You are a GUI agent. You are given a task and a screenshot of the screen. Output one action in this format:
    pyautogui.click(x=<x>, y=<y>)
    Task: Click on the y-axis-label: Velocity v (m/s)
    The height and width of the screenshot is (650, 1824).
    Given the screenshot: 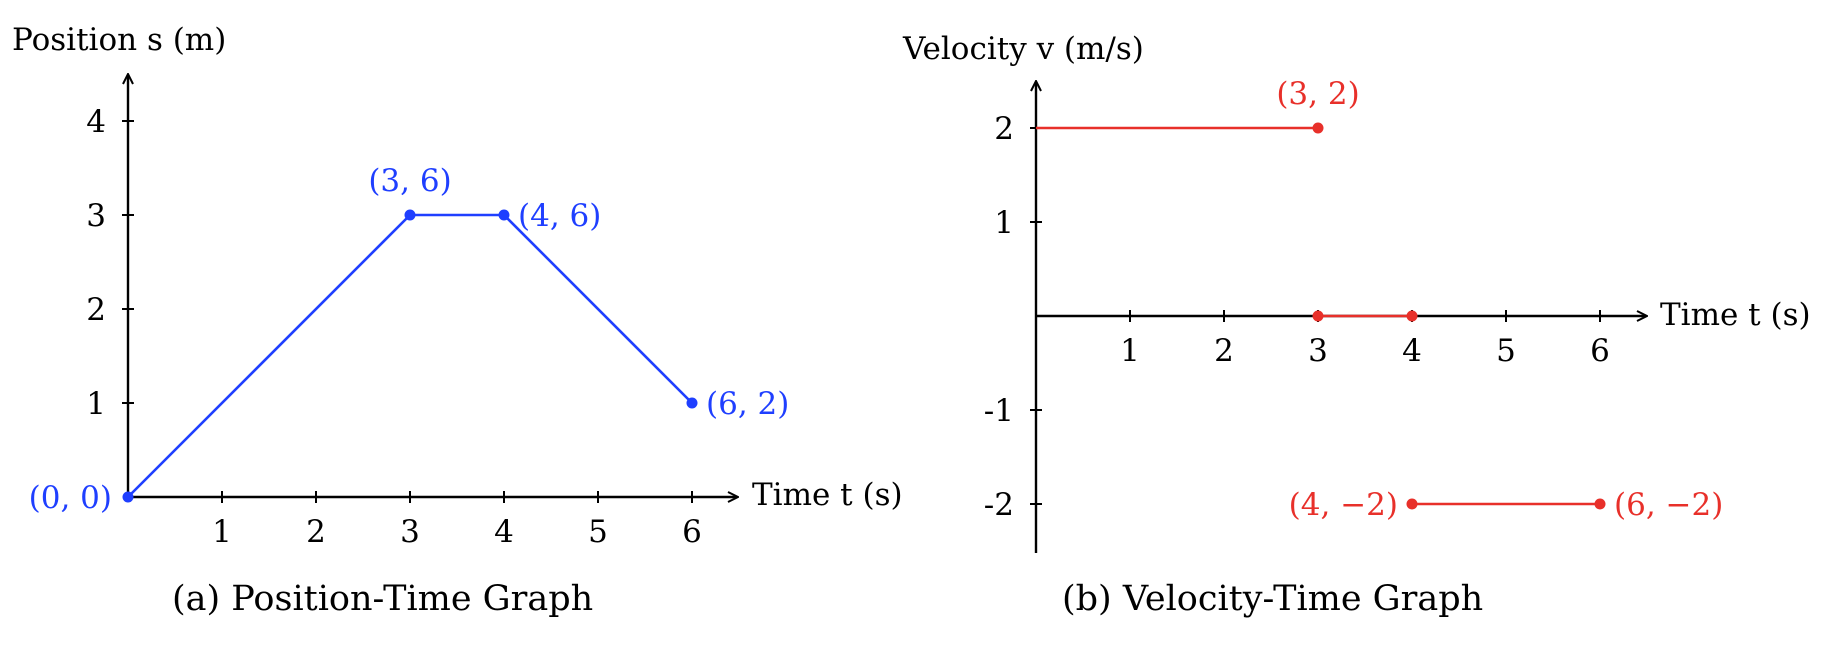 What is the action you would take?
    pyautogui.click(x=1023, y=49)
    